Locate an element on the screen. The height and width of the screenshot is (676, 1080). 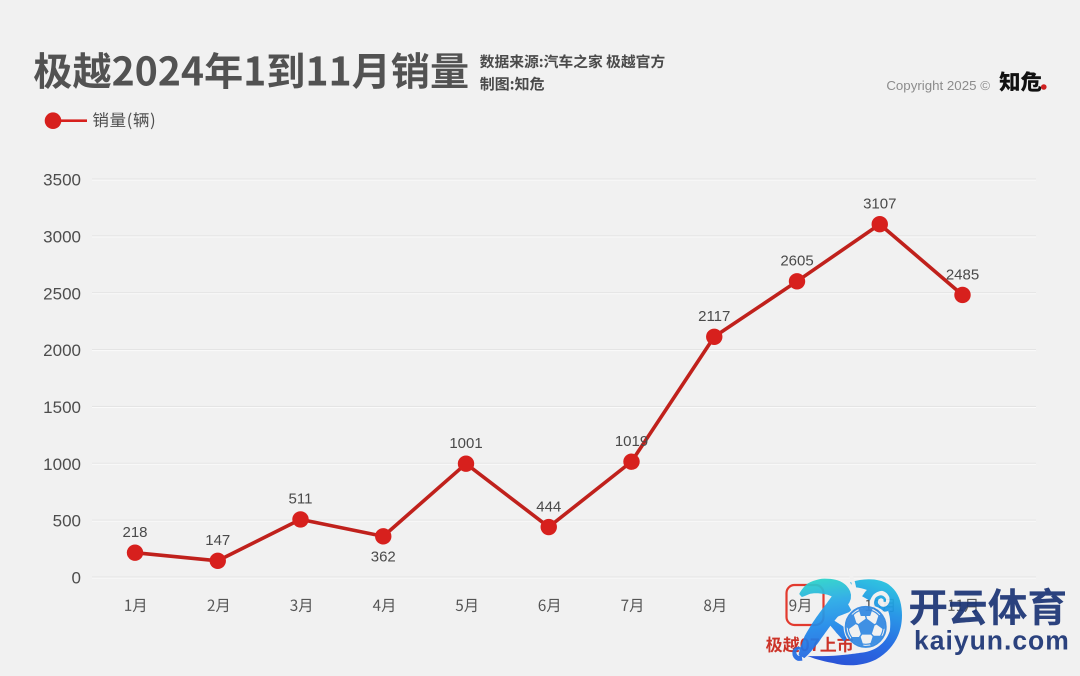
svg-text: kaiyun.com is located at coordinates (992, 641).